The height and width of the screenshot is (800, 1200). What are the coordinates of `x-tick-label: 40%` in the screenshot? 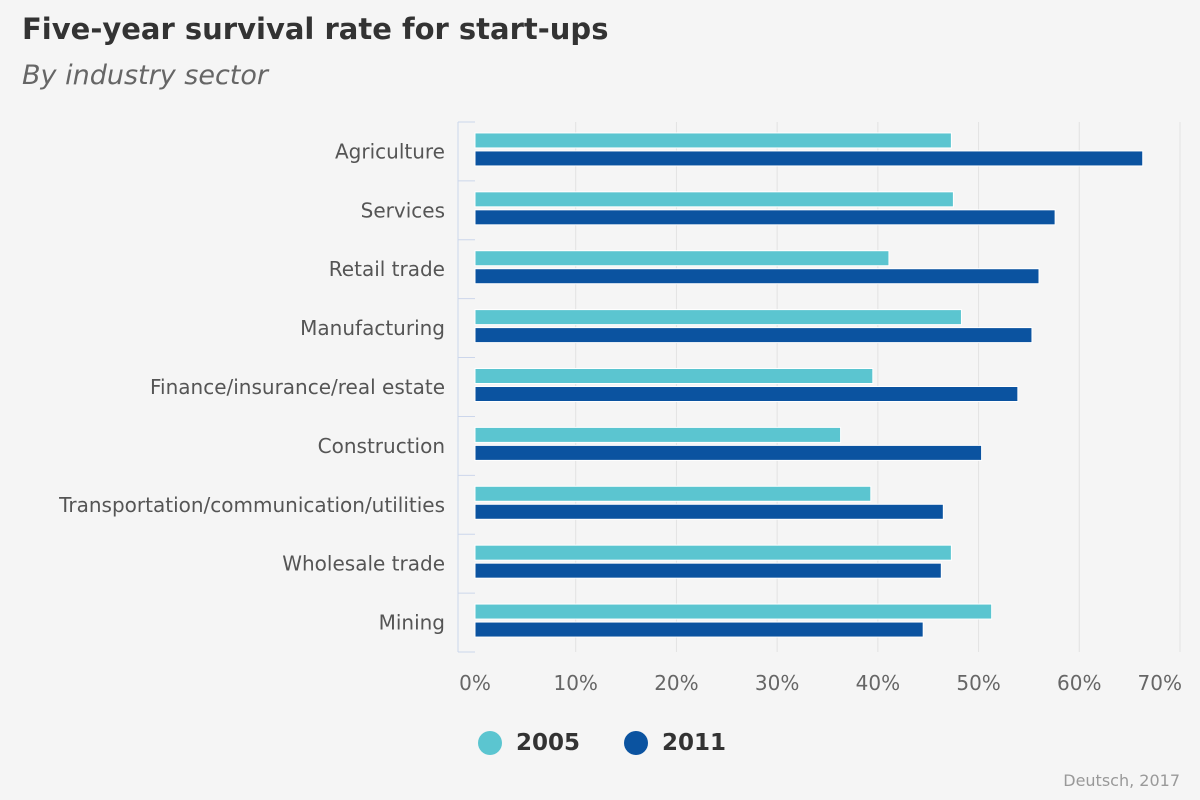 It's located at (878, 683).